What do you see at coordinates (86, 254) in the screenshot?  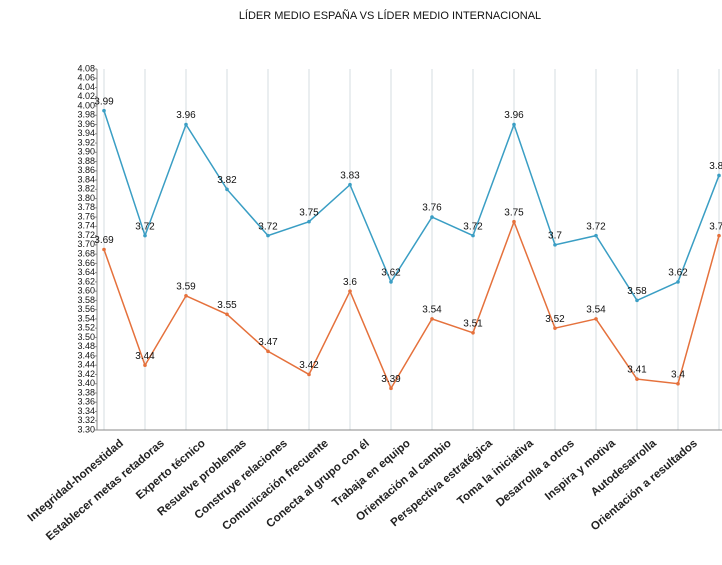 I see `y-tick-label: 3.68` at bounding box center [86, 254].